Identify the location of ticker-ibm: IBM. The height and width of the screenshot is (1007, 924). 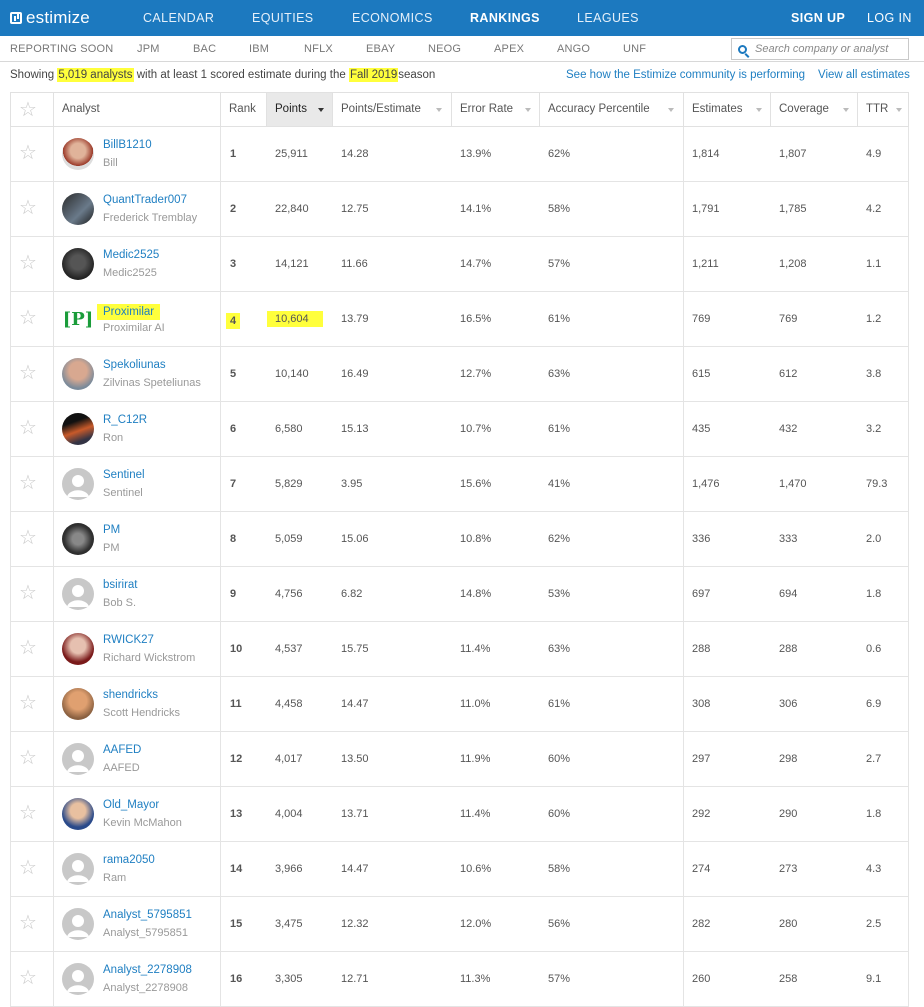
(259, 49).